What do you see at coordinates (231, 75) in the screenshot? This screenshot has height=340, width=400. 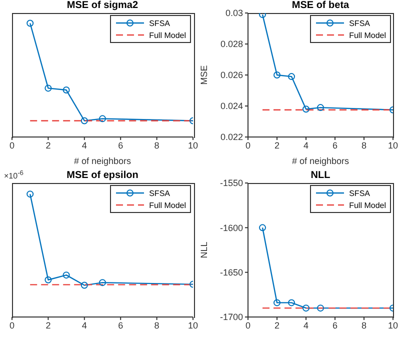 I see `y-tick-label: 0.026` at bounding box center [231, 75].